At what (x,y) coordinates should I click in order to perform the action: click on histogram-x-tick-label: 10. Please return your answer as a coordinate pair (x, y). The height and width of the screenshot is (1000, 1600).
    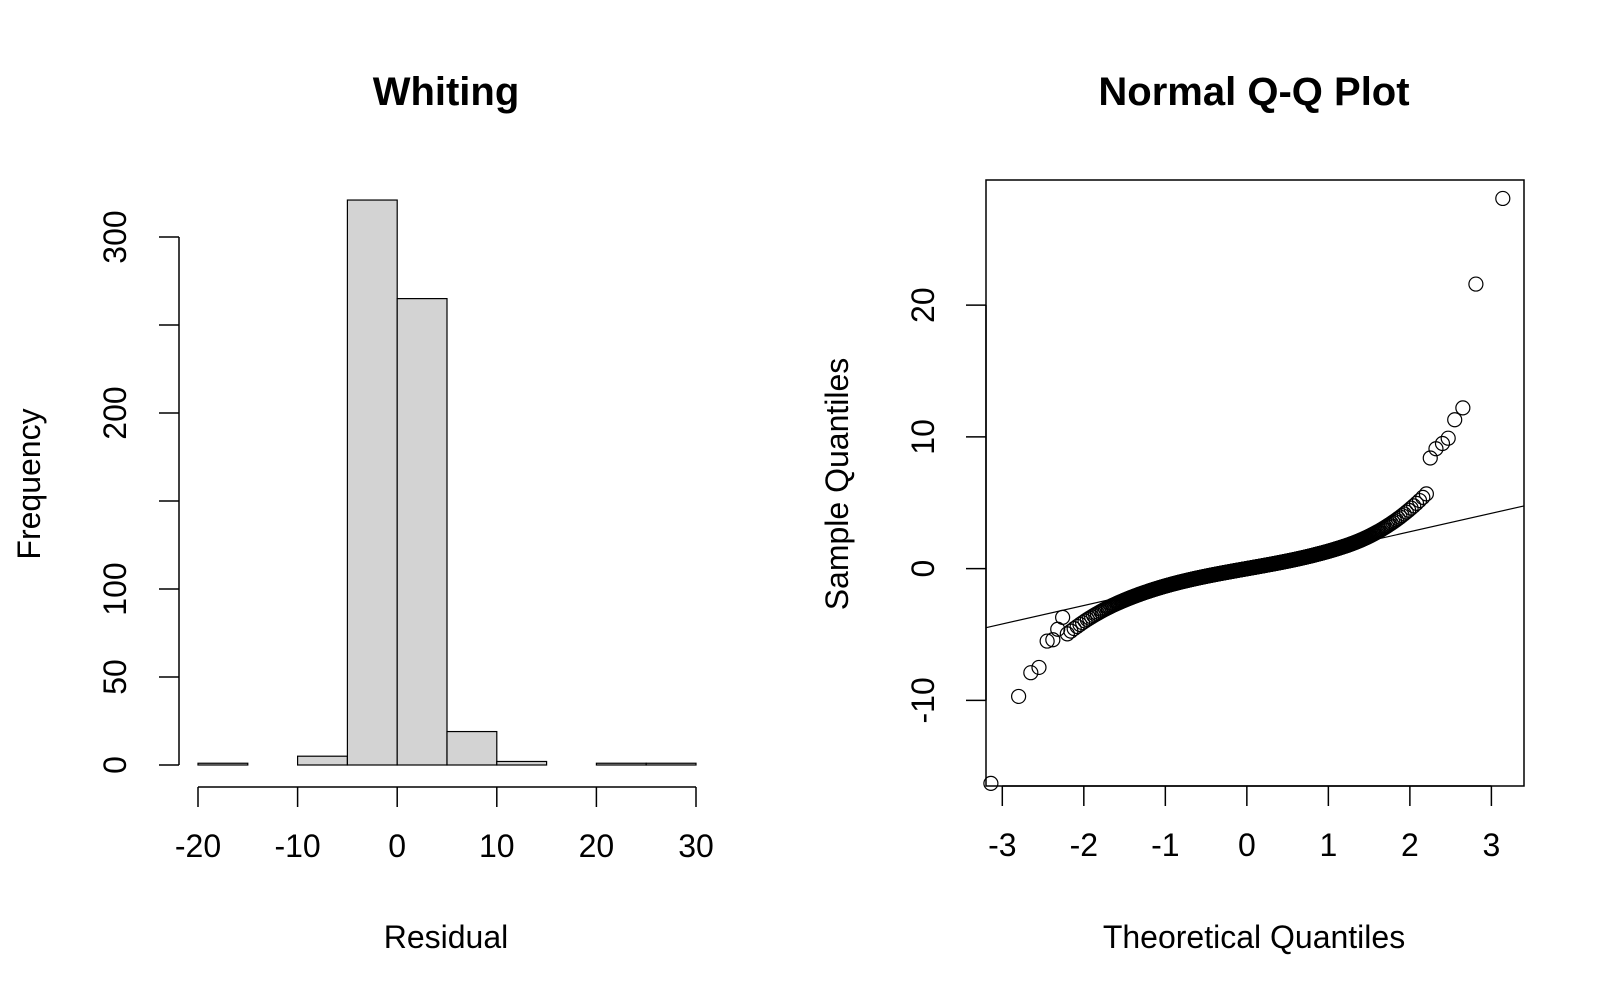
    Looking at the image, I should click on (497, 846).